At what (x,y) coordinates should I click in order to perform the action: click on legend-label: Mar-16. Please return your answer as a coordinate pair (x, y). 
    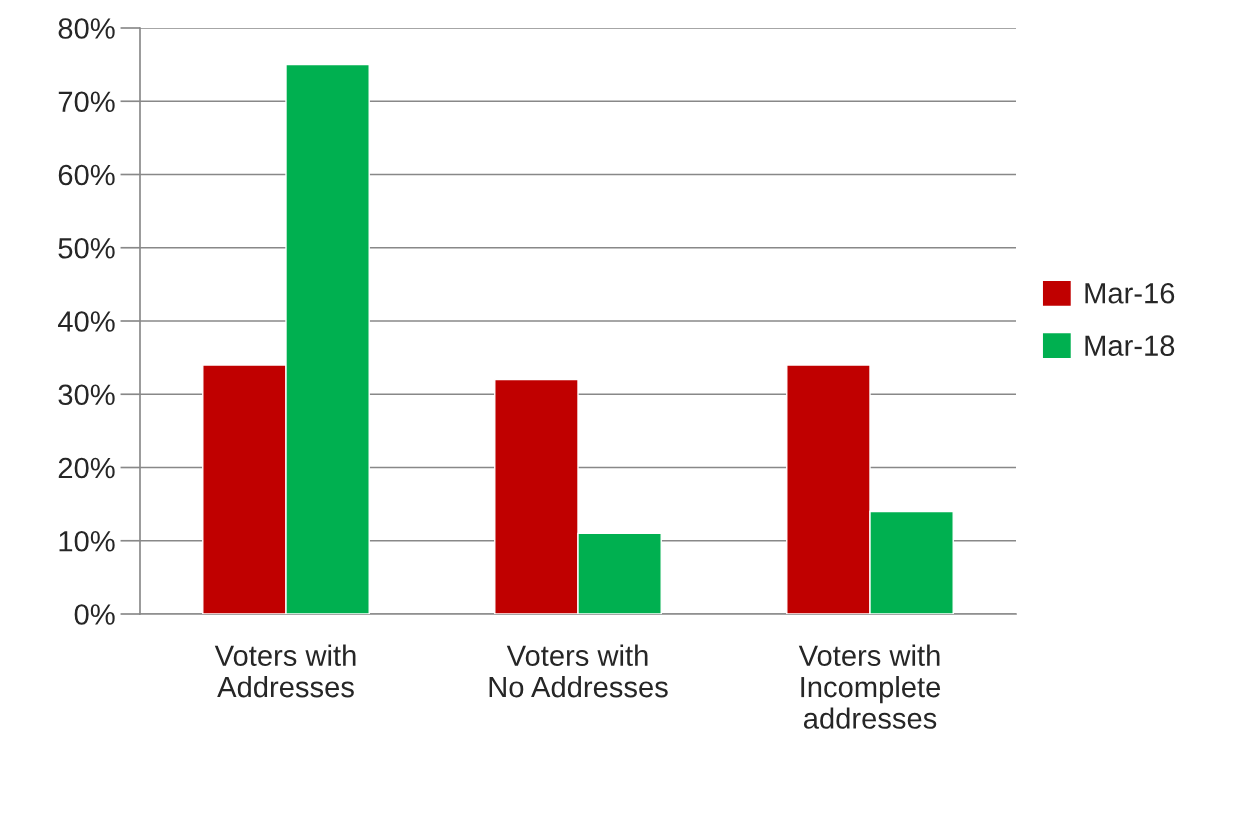
    Looking at the image, I should click on (1130, 293).